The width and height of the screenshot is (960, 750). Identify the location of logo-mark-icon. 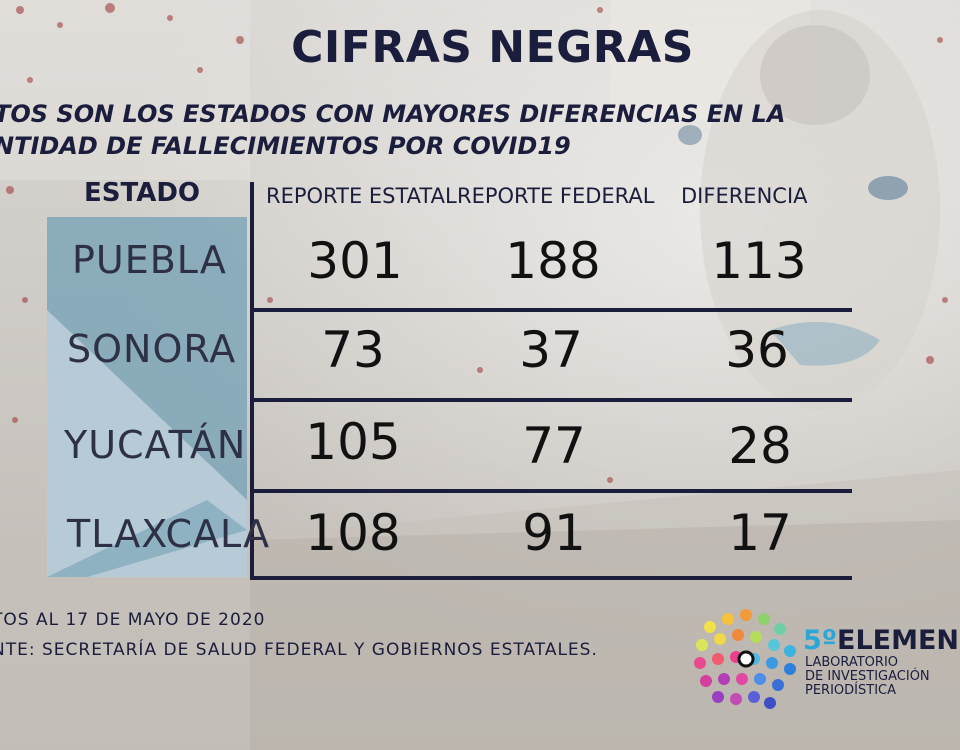
(745, 659).